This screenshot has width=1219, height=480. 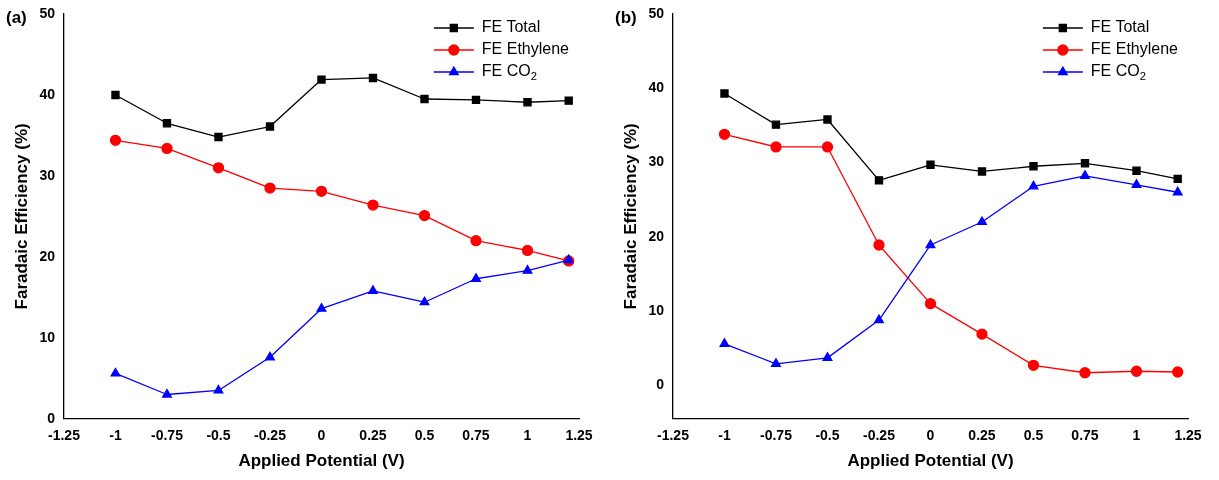 I want to click on chart-title: (a), so click(x=16, y=18).